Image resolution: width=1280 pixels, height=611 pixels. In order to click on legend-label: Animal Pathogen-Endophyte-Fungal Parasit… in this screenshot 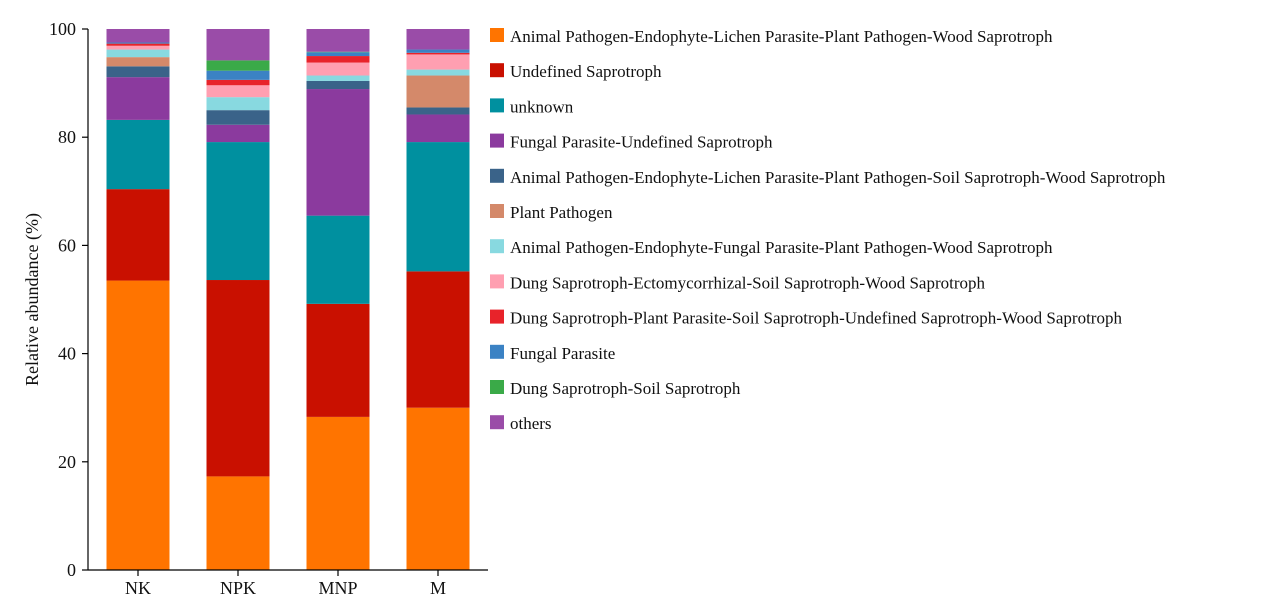, I will do `click(781, 247)`.